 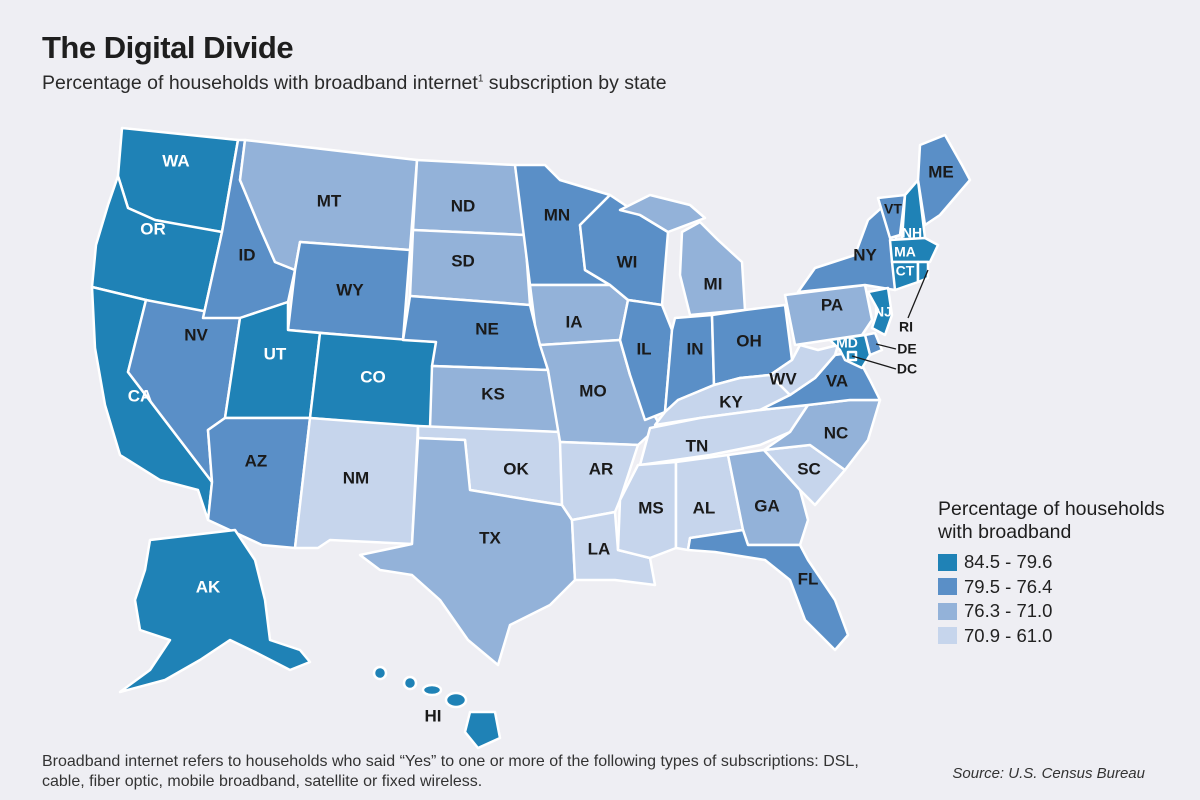 I want to click on state-MI-upper, so click(x=662, y=213).